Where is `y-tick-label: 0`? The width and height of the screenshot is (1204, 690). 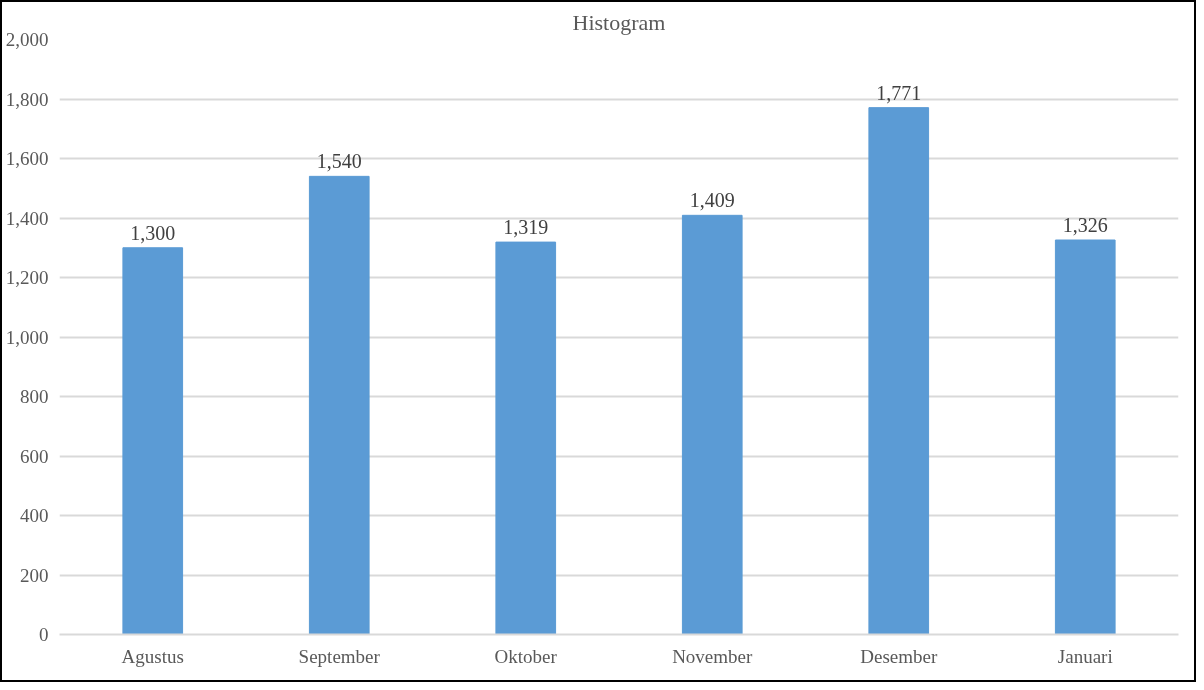 y-tick-label: 0 is located at coordinates (44, 634).